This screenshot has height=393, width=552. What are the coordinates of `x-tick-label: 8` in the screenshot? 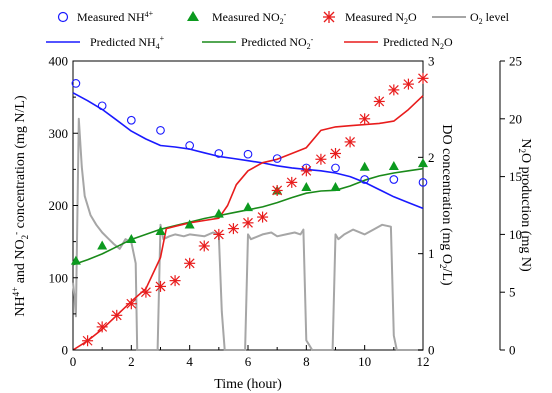 It's located at (306, 361).